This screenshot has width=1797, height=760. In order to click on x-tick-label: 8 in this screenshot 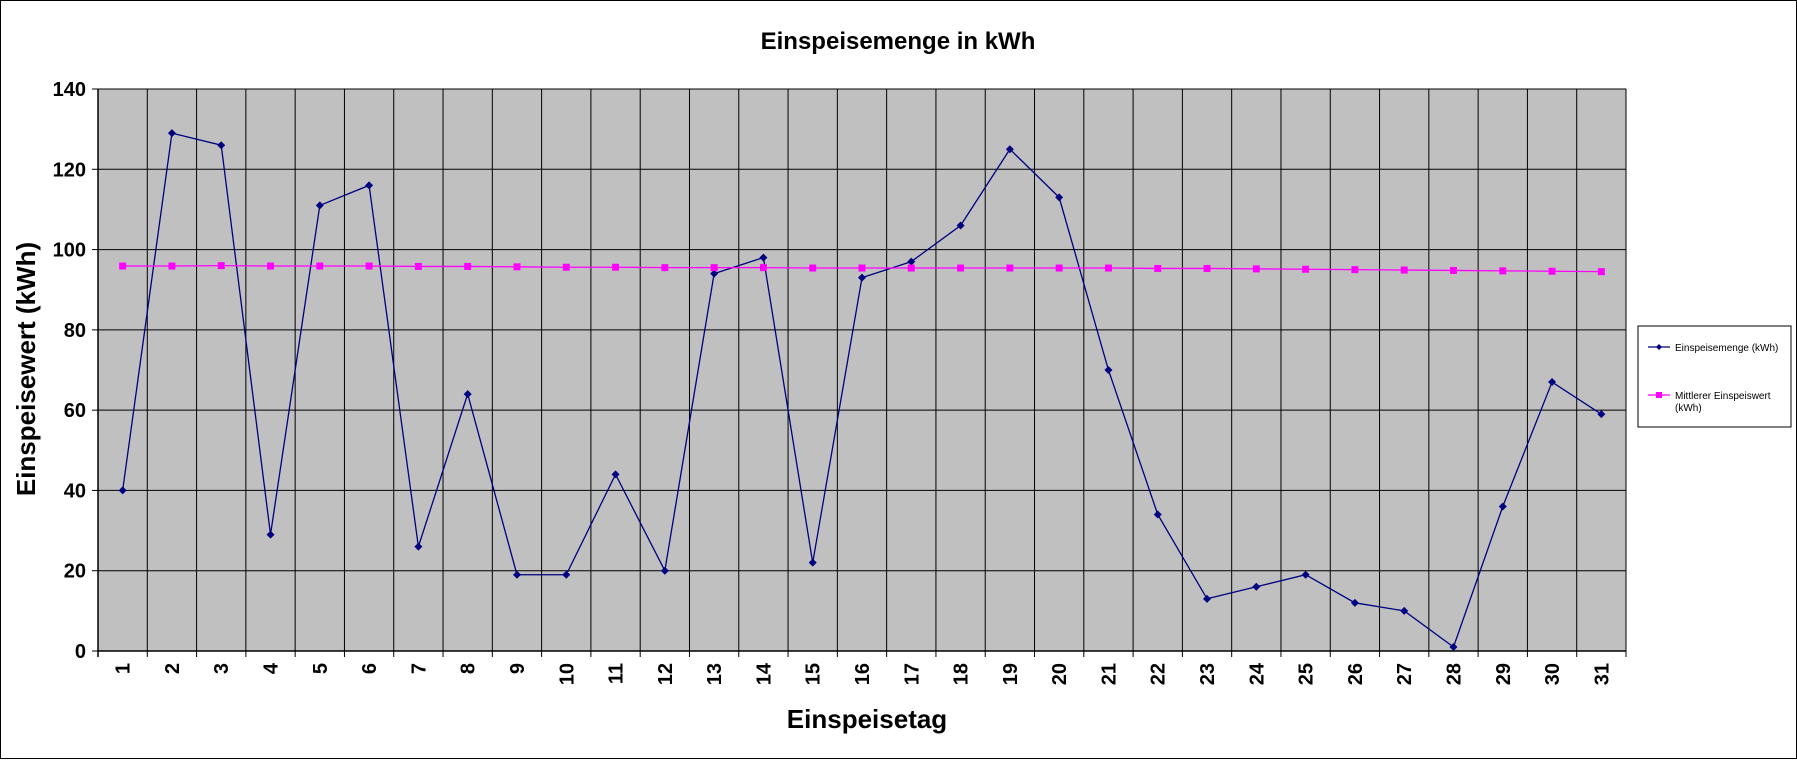, I will do `click(469, 668)`.